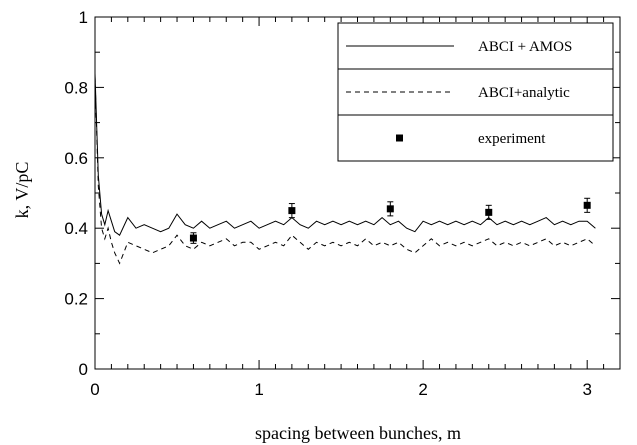 The height and width of the screenshot is (445, 637). I want to click on legend-marker-experiment, so click(399, 138).